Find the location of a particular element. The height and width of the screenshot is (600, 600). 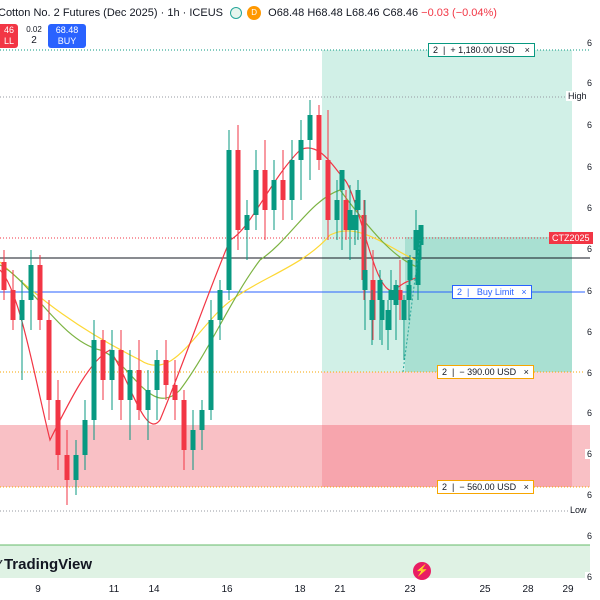

spread-value: 0.02 is located at coordinates (34, 29).